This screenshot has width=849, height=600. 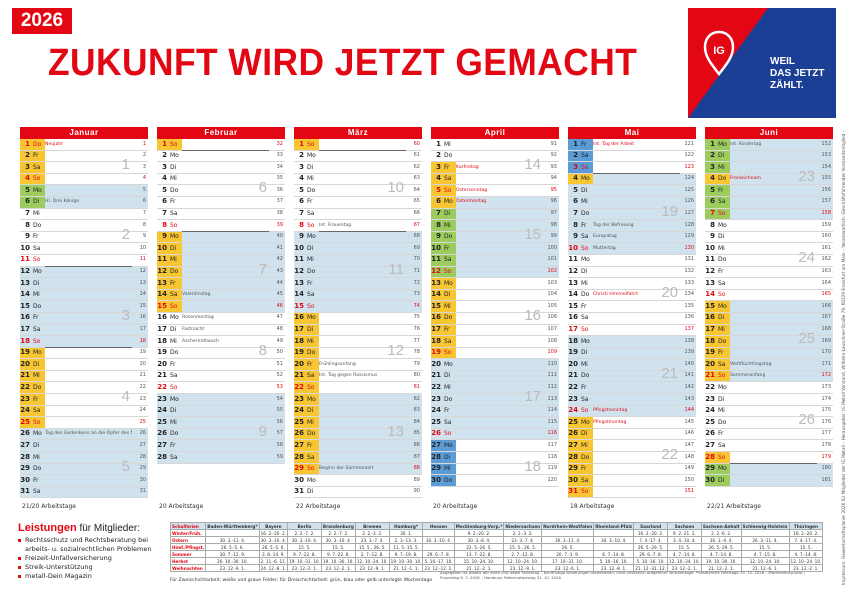 What do you see at coordinates (279, 155) in the screenshot?
I see `day-of-year: 33` at bounding box center [279, 155].